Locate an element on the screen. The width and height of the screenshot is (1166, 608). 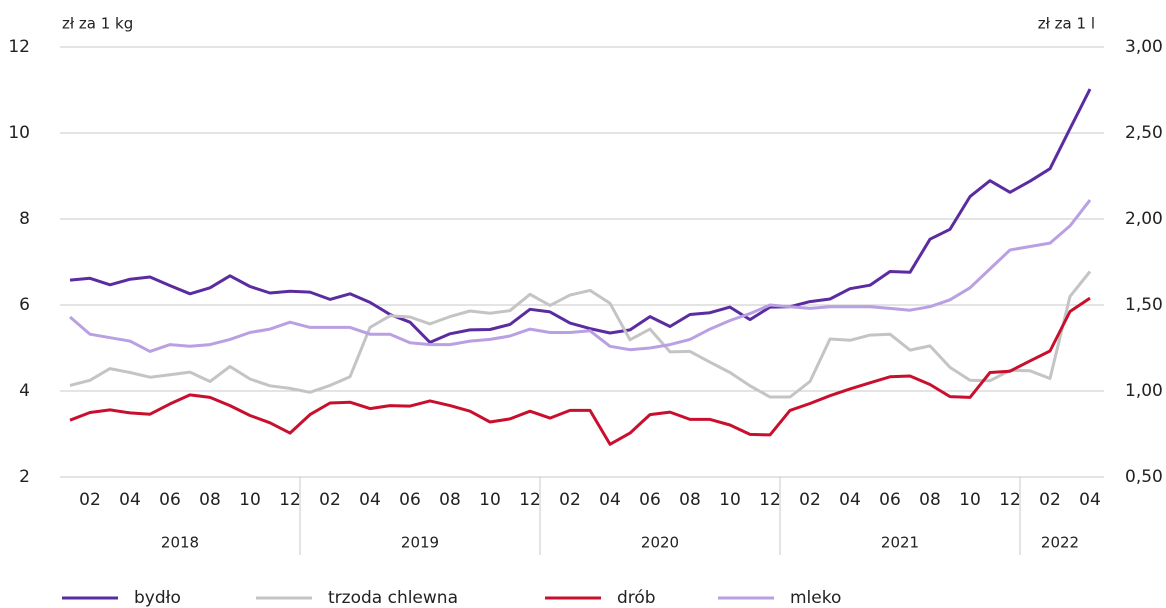
y2-tick-label: 2,00 is located at coordinates (1144, 219).